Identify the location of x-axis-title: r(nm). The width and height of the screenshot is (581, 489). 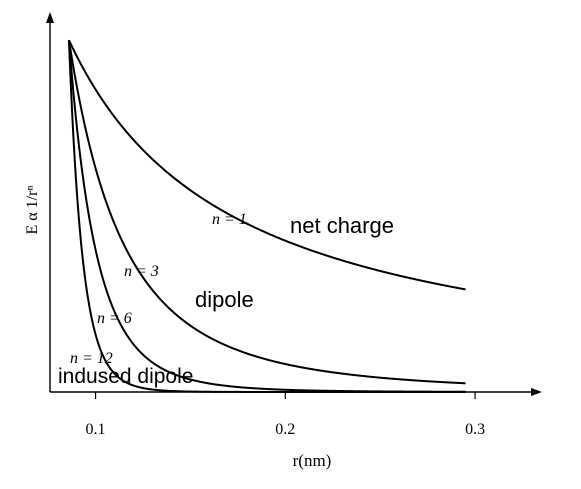
(312, 460).